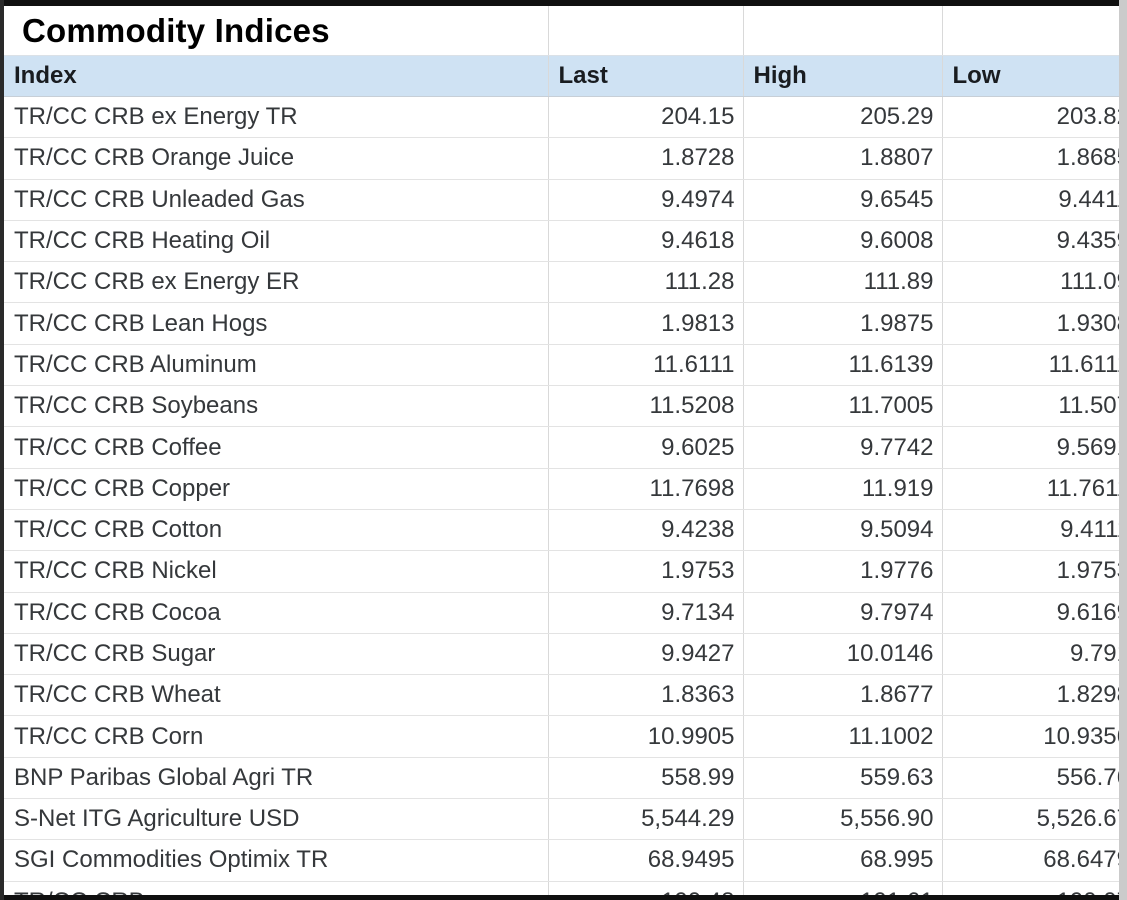 The width and height of the screenshot is (1127, 900). What do you see at coordinates (842, 323) in the screenshot?
I see `high-value-cell: 1.9875` at bounding box center [842, 323].